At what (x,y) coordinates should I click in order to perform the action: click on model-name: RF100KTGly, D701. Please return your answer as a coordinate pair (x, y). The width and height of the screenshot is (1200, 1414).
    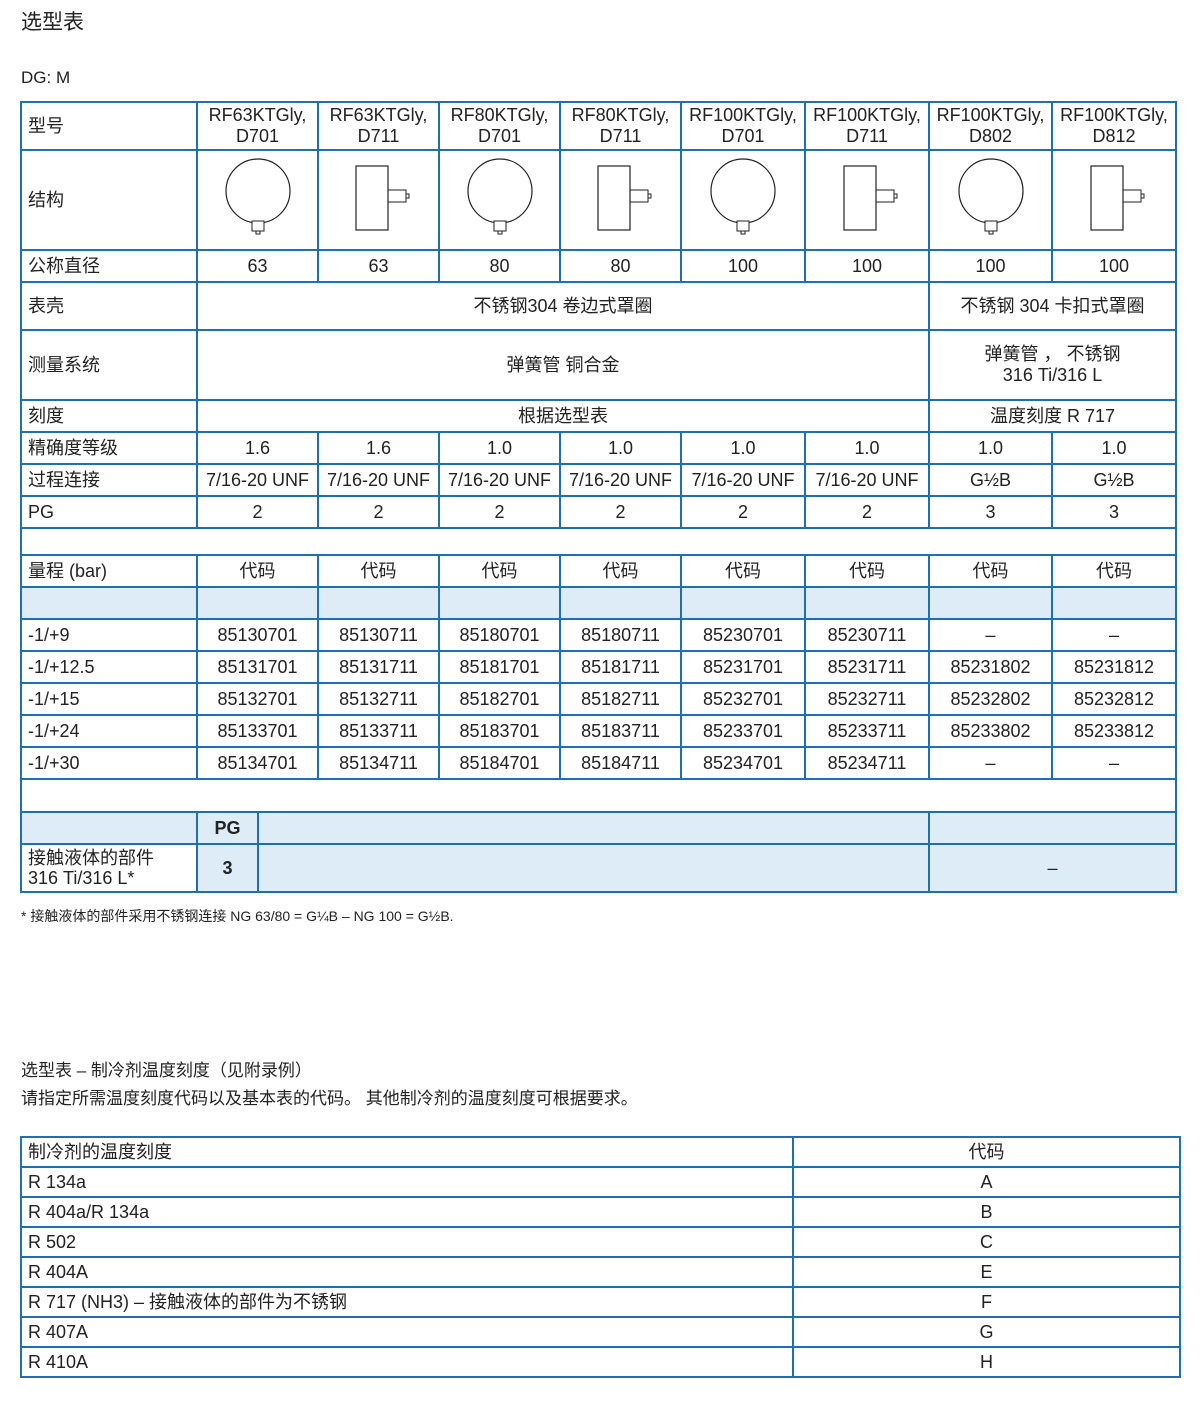
    Looking at the image, I should click on (743, 126).